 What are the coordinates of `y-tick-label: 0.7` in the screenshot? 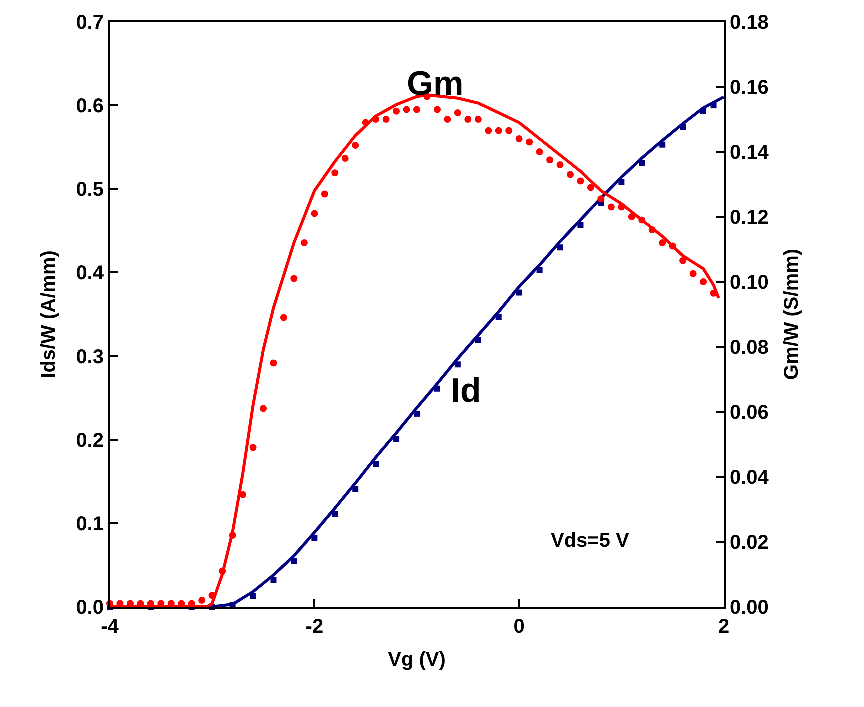 It's located at (90, 23).